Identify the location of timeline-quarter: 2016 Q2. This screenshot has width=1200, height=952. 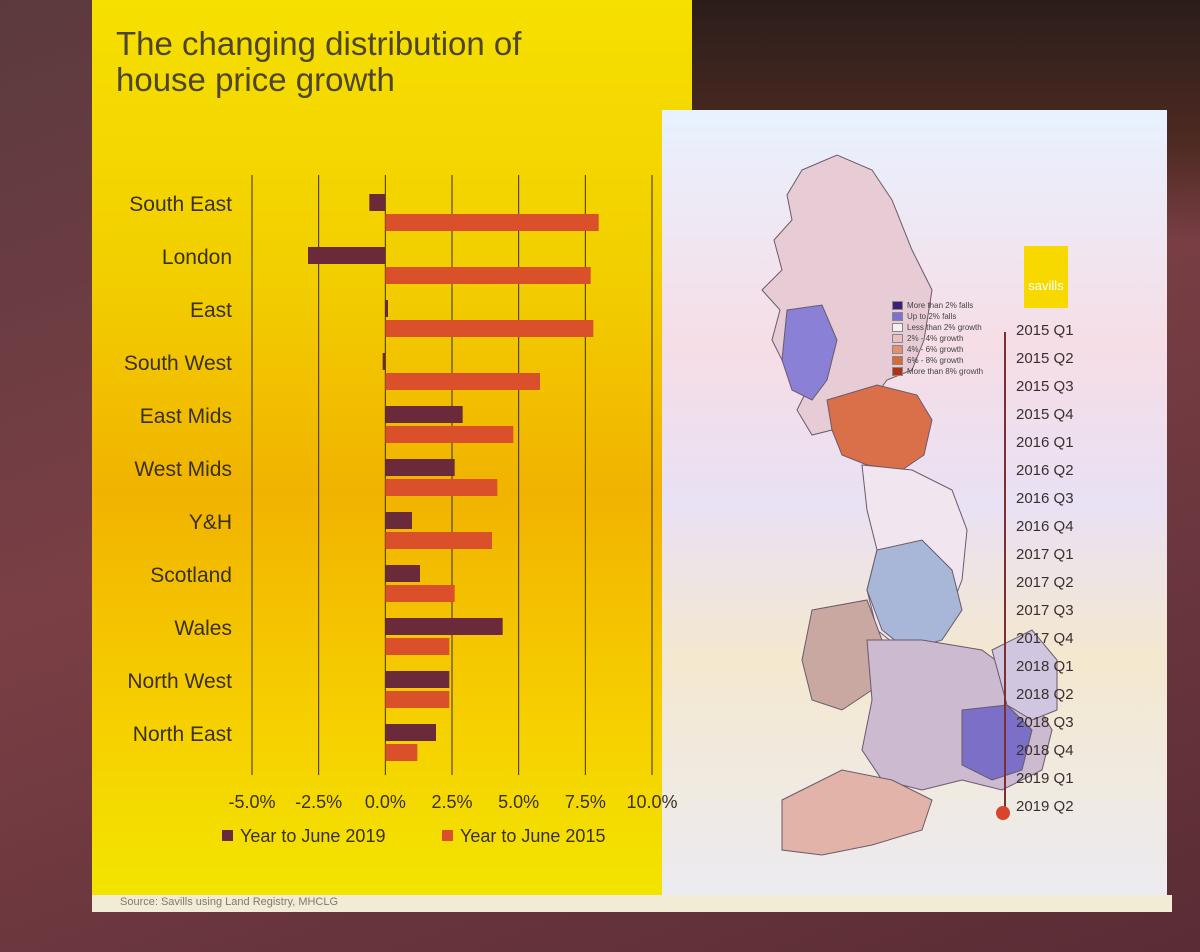
(1045, 470).